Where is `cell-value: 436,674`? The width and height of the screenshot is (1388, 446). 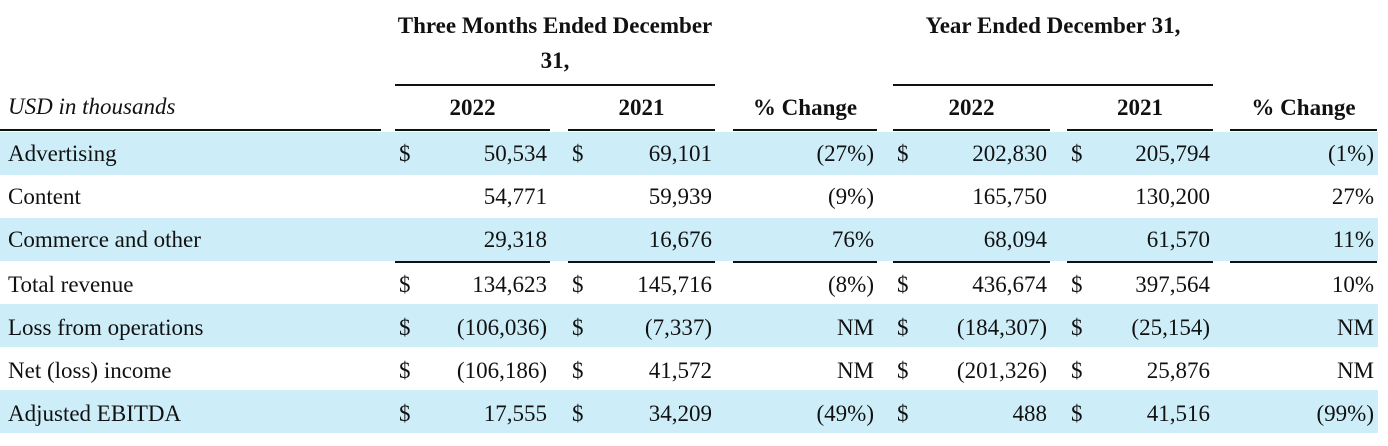
cell-value: 436,674 is located at coordinates (1009, 284).